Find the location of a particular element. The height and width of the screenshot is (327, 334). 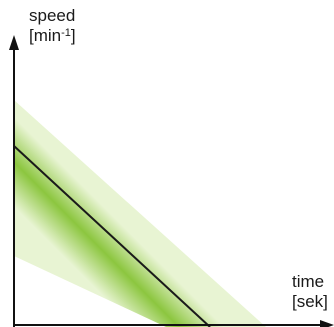

y-axis-unit-base: [min is located at coordinates (45, 35).